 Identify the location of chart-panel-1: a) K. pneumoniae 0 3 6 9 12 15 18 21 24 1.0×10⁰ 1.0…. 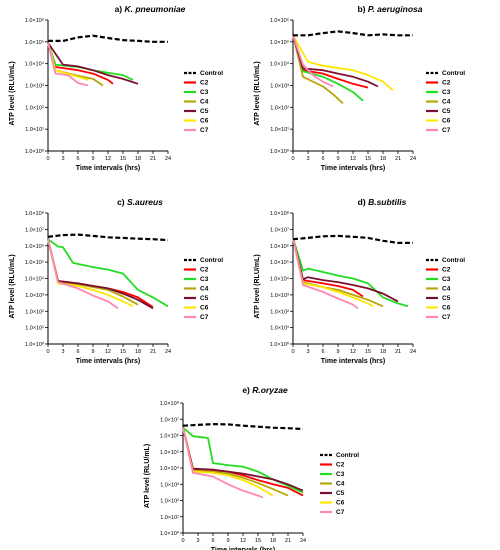
(116, 88).